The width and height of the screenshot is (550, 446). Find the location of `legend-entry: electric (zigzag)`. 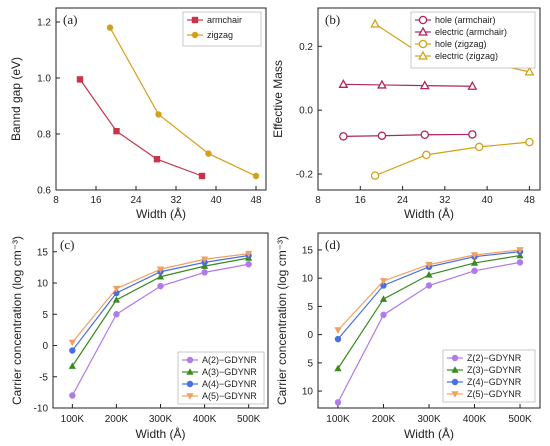

legend-entry: electric (zigzag) is located at coordinates (466, 56).